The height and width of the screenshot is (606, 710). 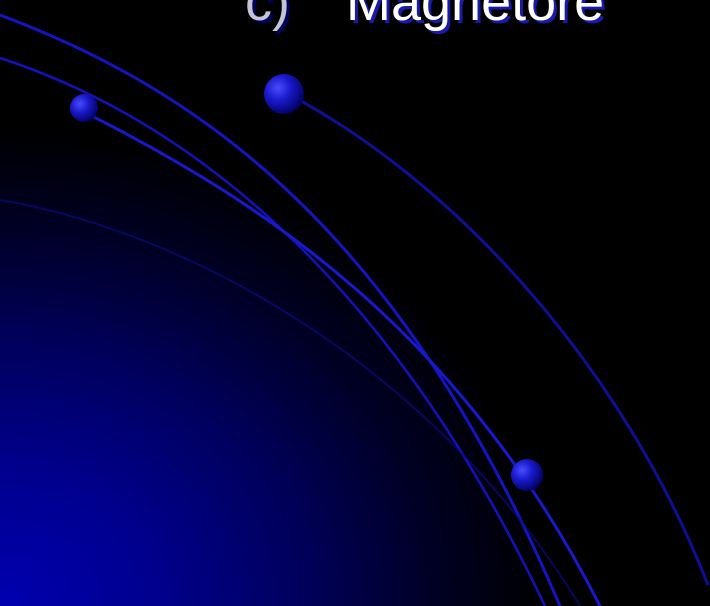 I want to click on title-number: c), so click(x=267, y=16).